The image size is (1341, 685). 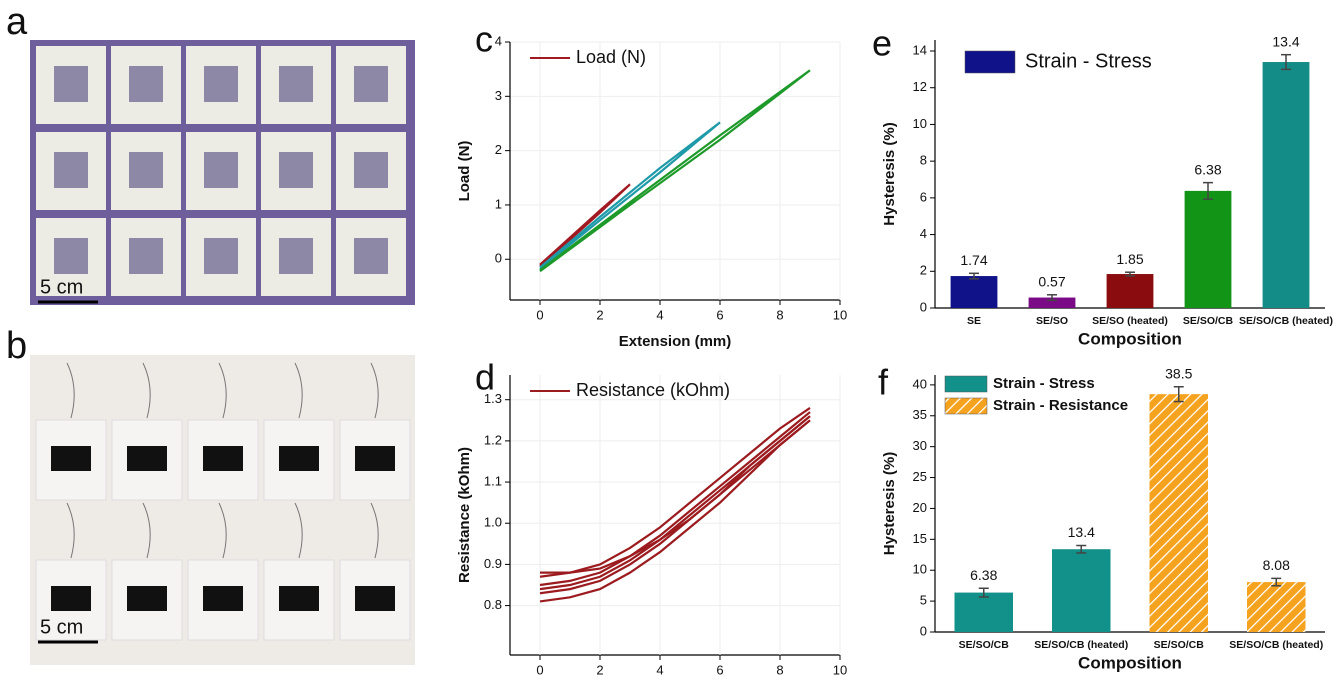 I want to click on panel-label: b, so click(x=16, y=346).